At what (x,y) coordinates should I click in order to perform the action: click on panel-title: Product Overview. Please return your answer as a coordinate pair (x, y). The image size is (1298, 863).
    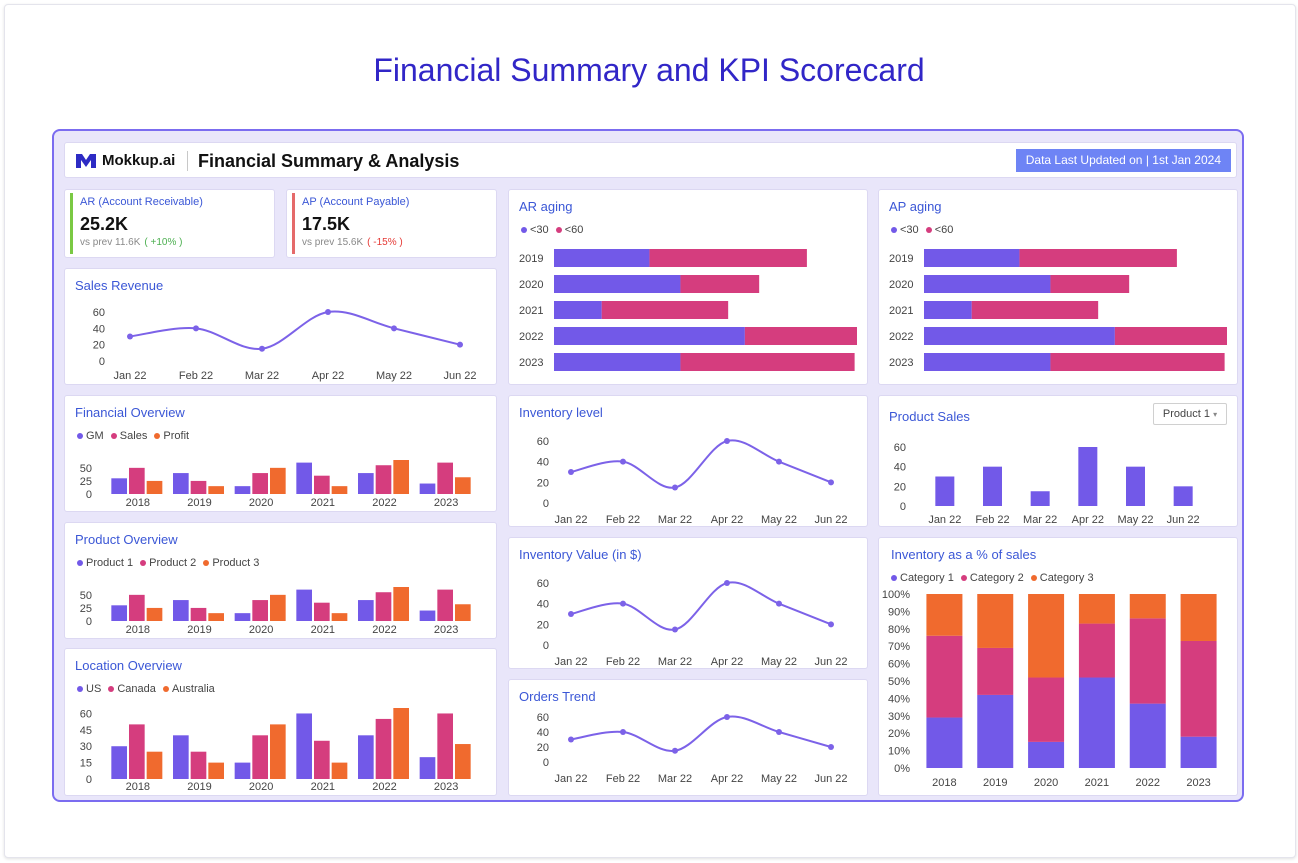
    Looking at the image, I should click on (126, 539).